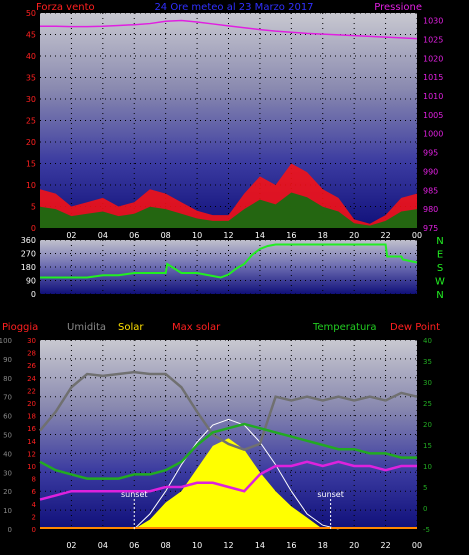 The width and height of the screenshot is (469, 555). I want to click on pressure-tick-label: 995, so click(430, 153).